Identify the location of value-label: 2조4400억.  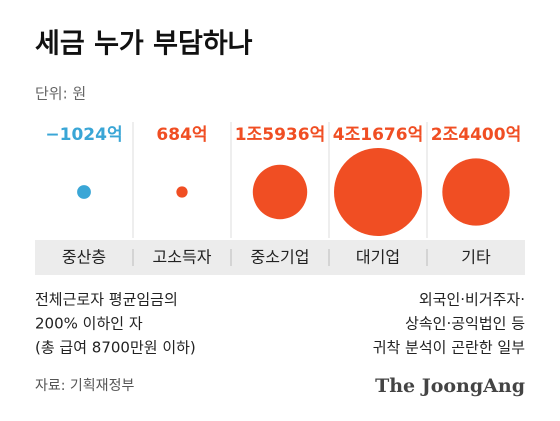
(476, 135).